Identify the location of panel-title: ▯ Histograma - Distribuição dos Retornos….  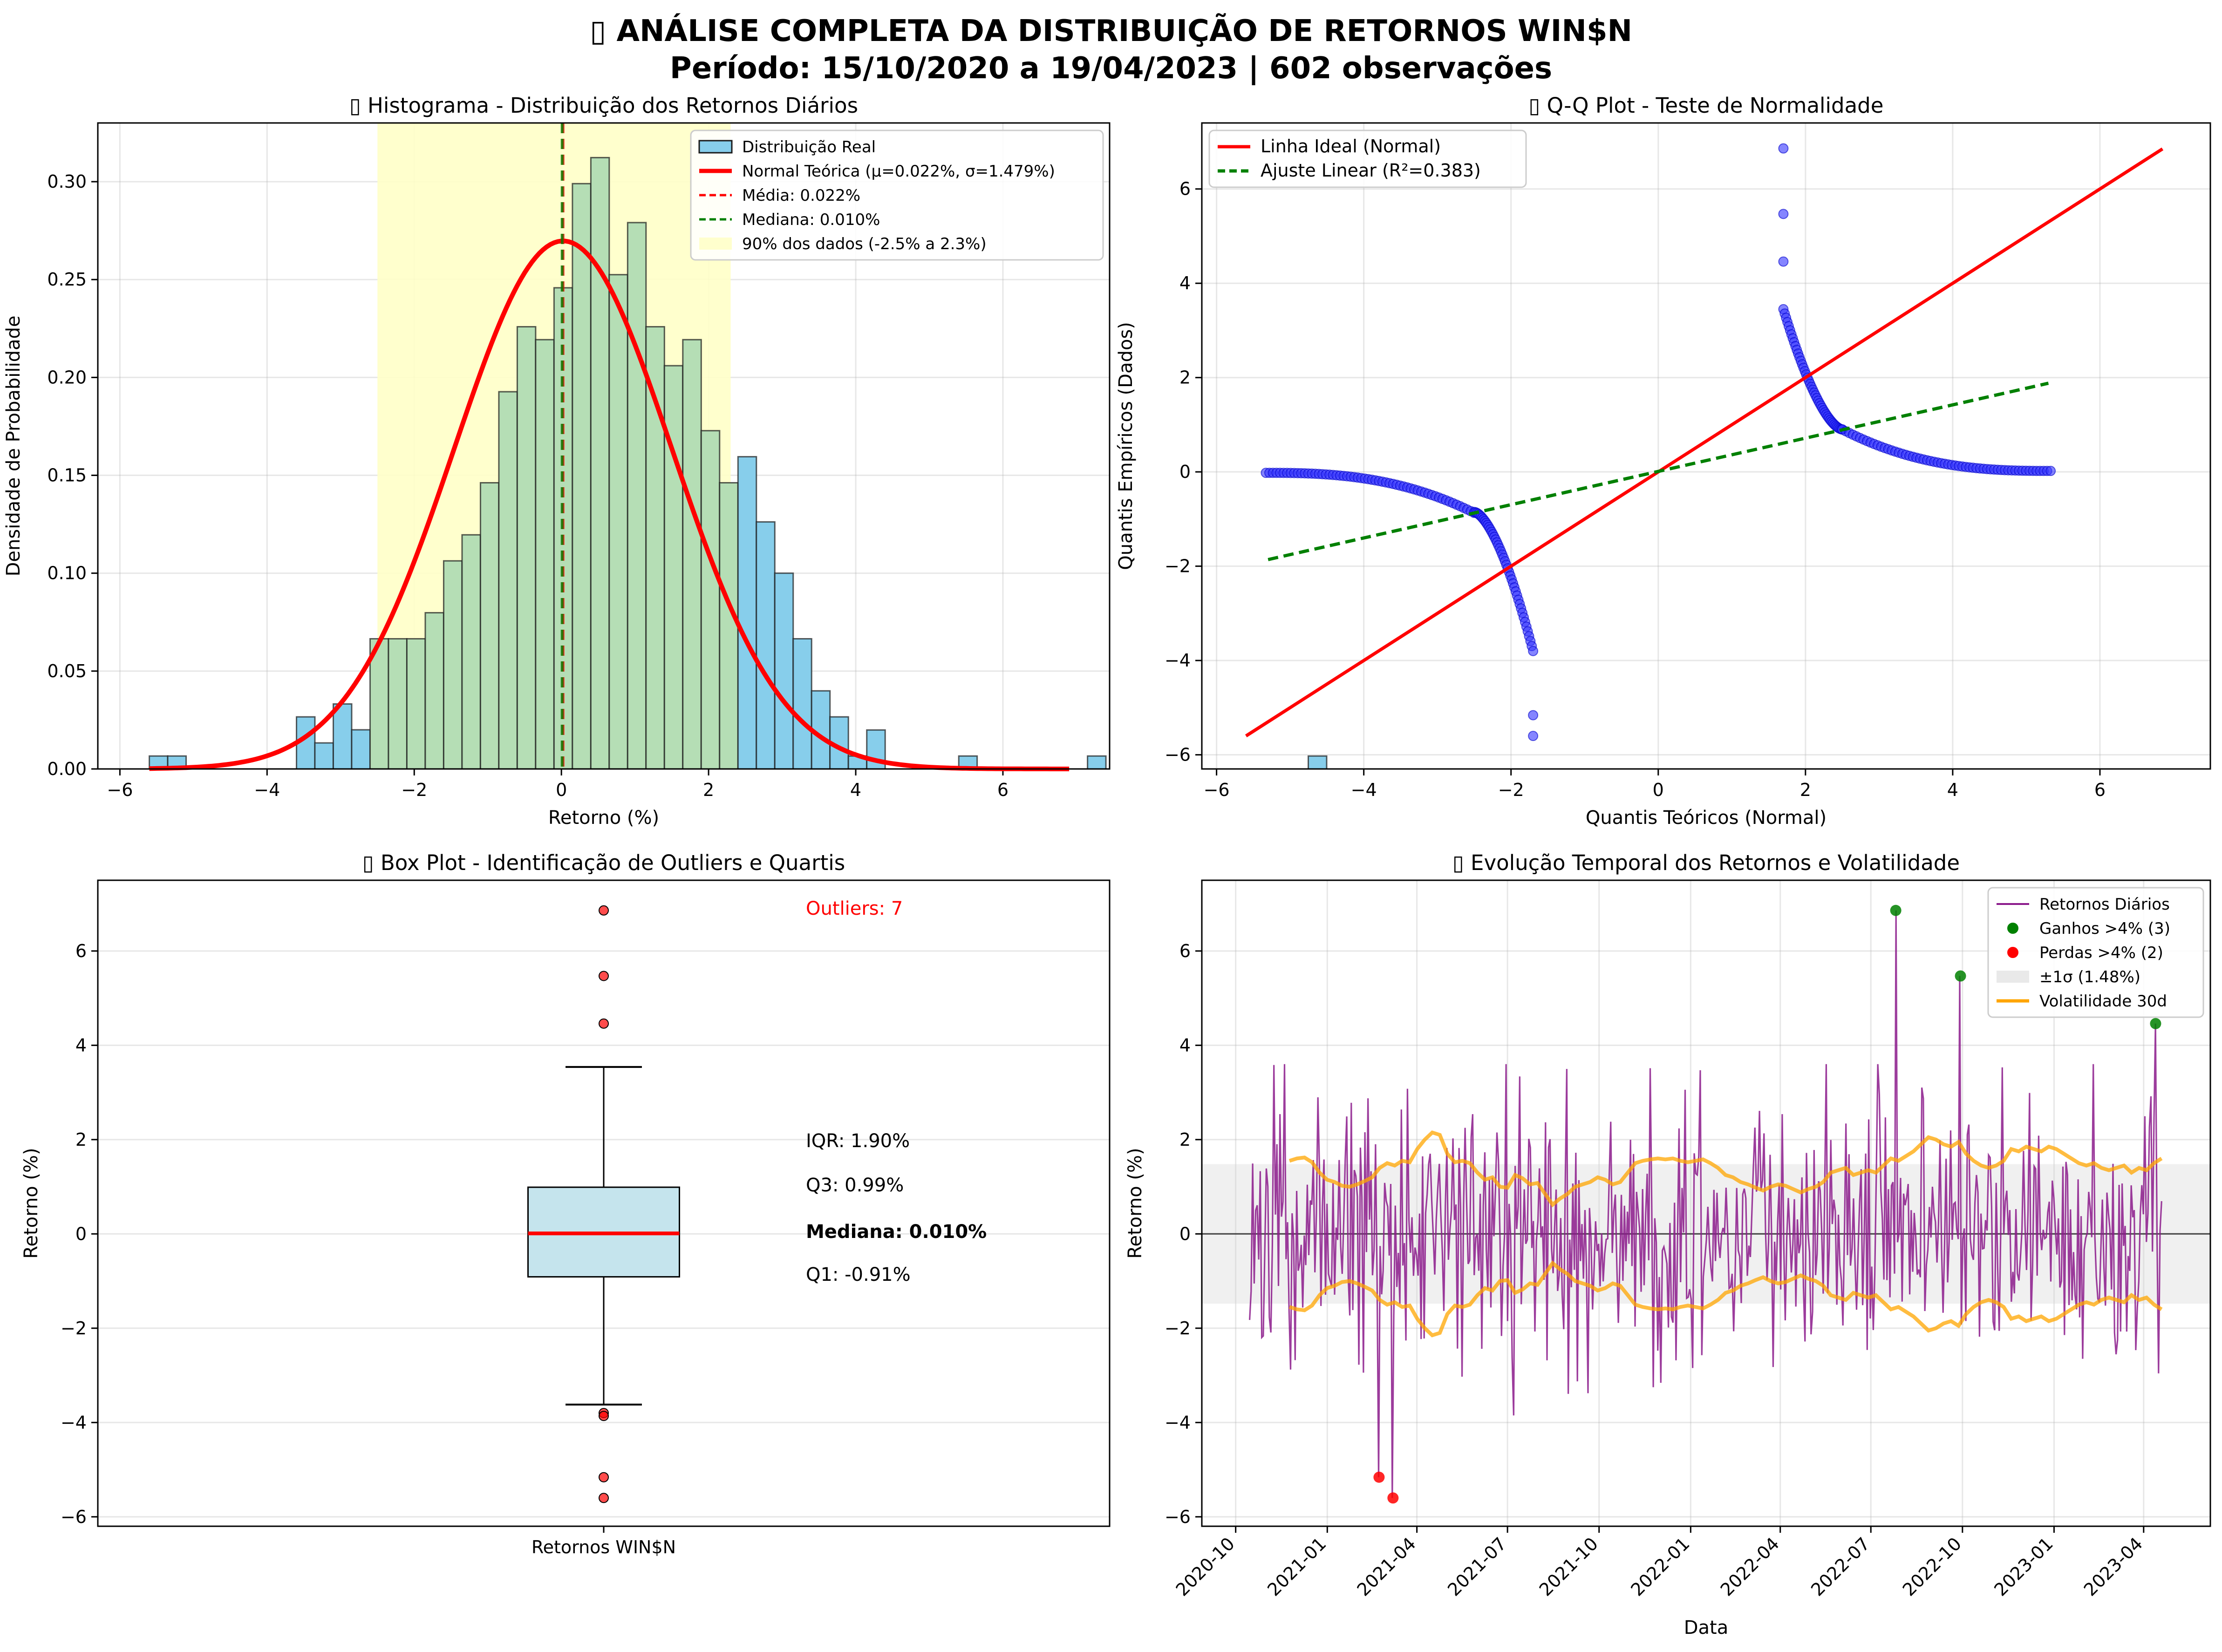
(603, 105).